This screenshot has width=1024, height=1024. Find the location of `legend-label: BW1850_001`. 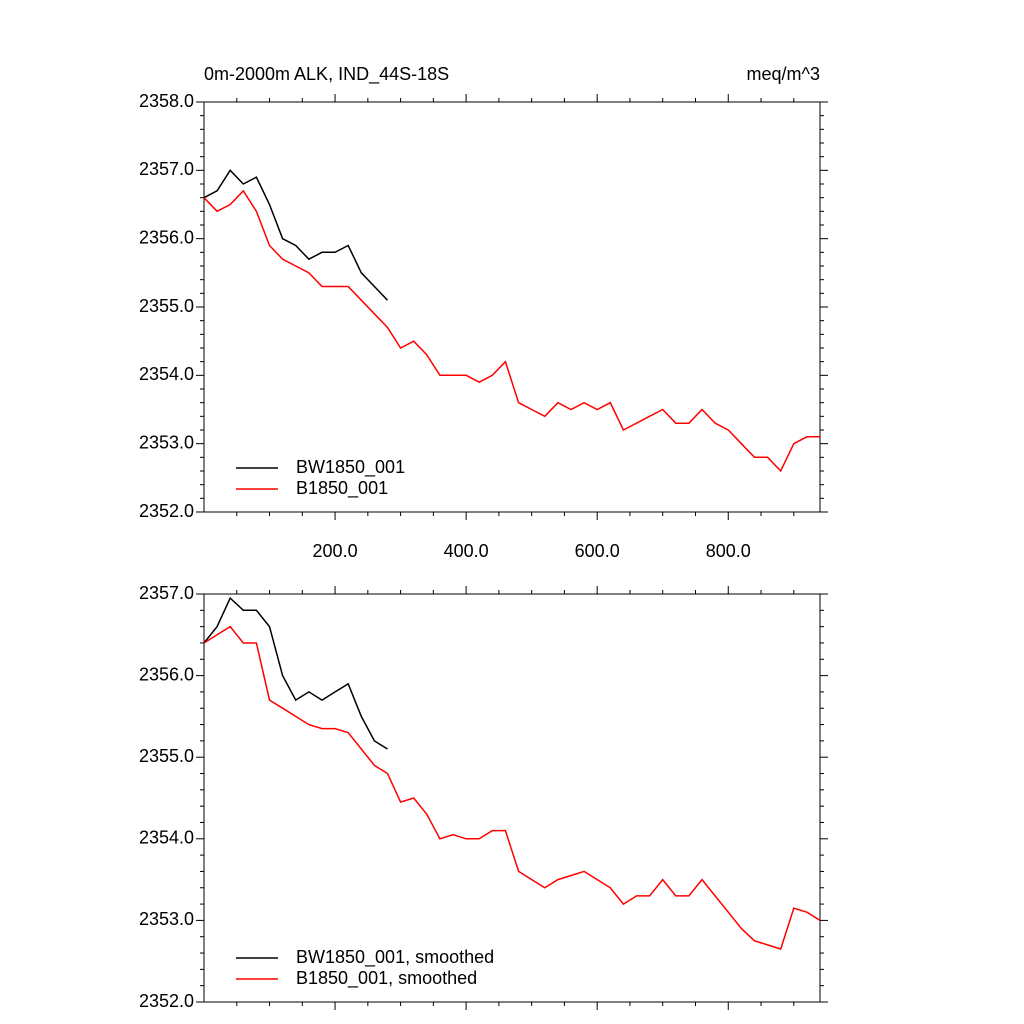

legend-label: BW1850_001 is located at coordinates (350, 467).